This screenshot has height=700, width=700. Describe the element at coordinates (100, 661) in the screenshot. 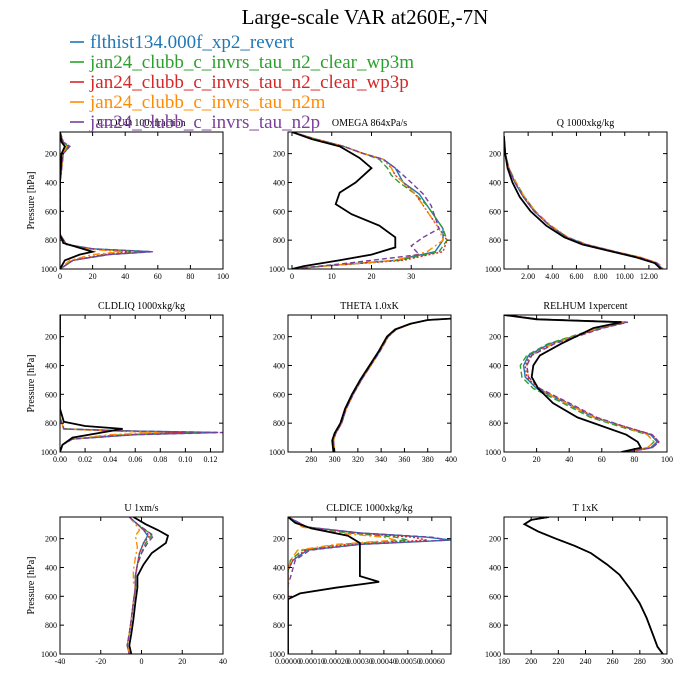

I see `x-tick-label: -20` at that location.